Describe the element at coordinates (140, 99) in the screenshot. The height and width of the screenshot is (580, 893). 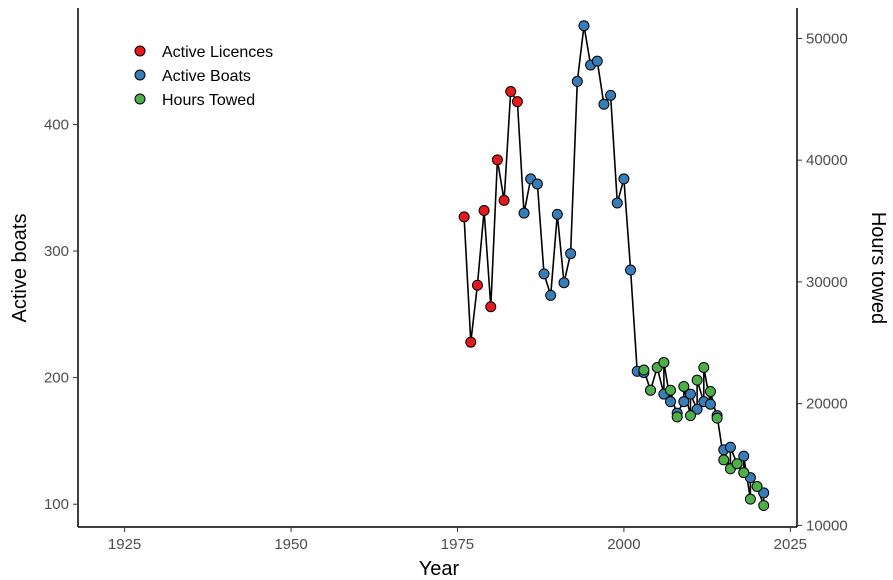
I see `legend-marker-hours-towed` at that location.